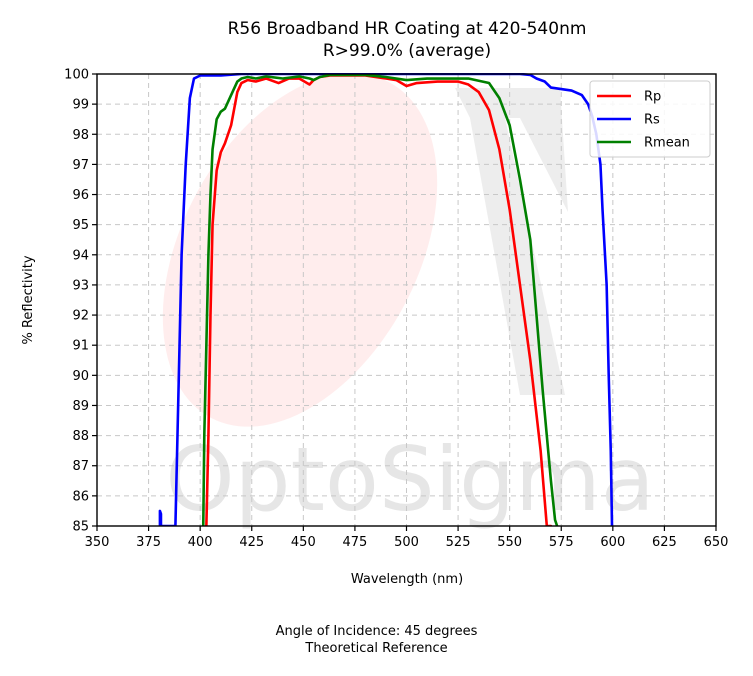  I want to click on y-axis-label: % Reflectivity, so click(28, 299).